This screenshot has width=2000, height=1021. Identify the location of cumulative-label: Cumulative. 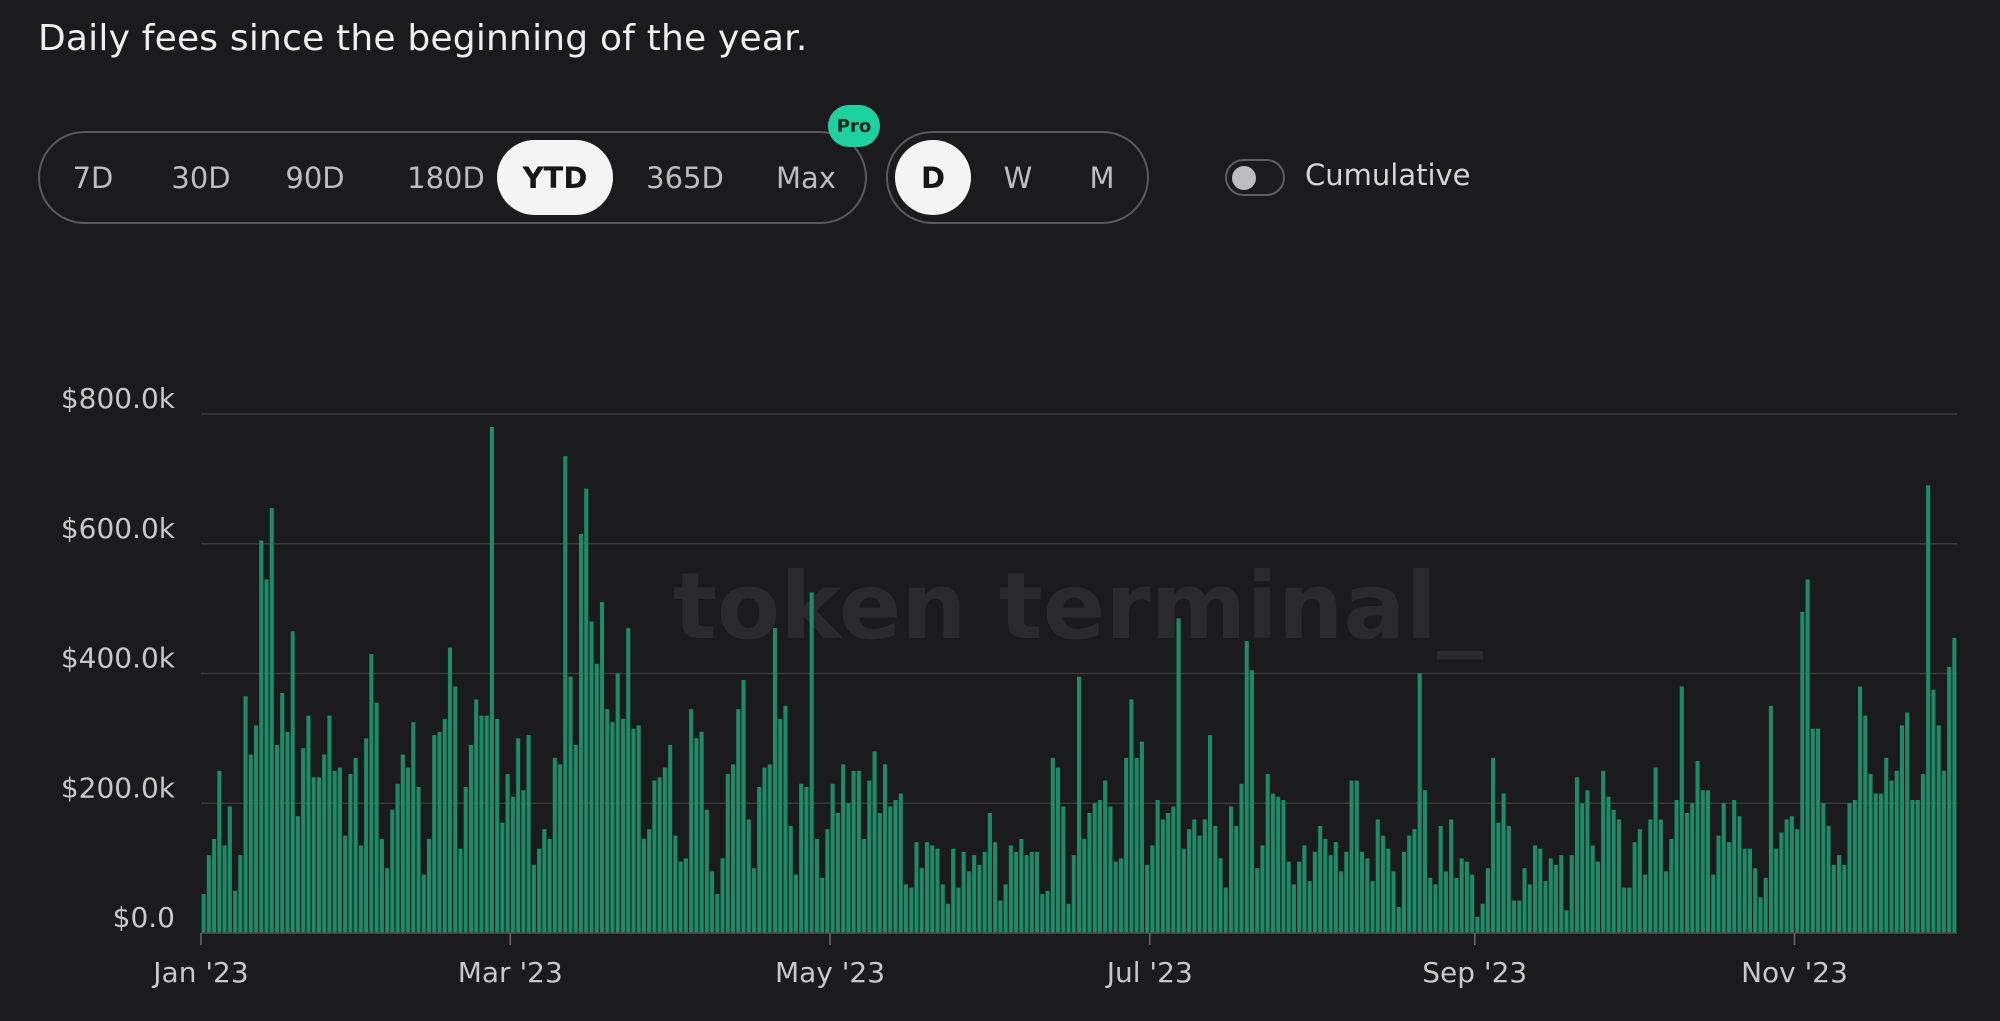
(1388, 175).